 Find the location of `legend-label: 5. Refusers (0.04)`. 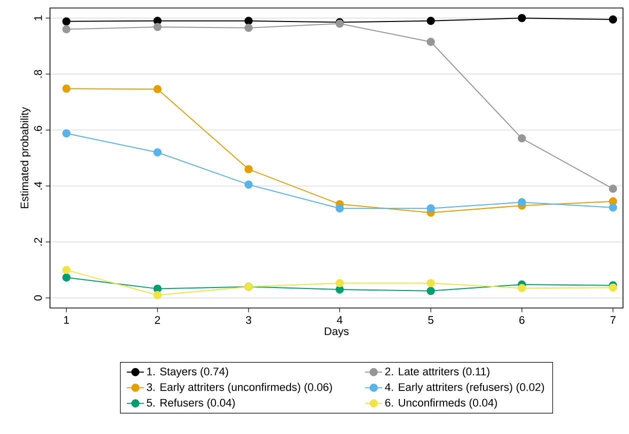

legend-label: 5. Refusers (0.04) is located at coordinates (190, 403).